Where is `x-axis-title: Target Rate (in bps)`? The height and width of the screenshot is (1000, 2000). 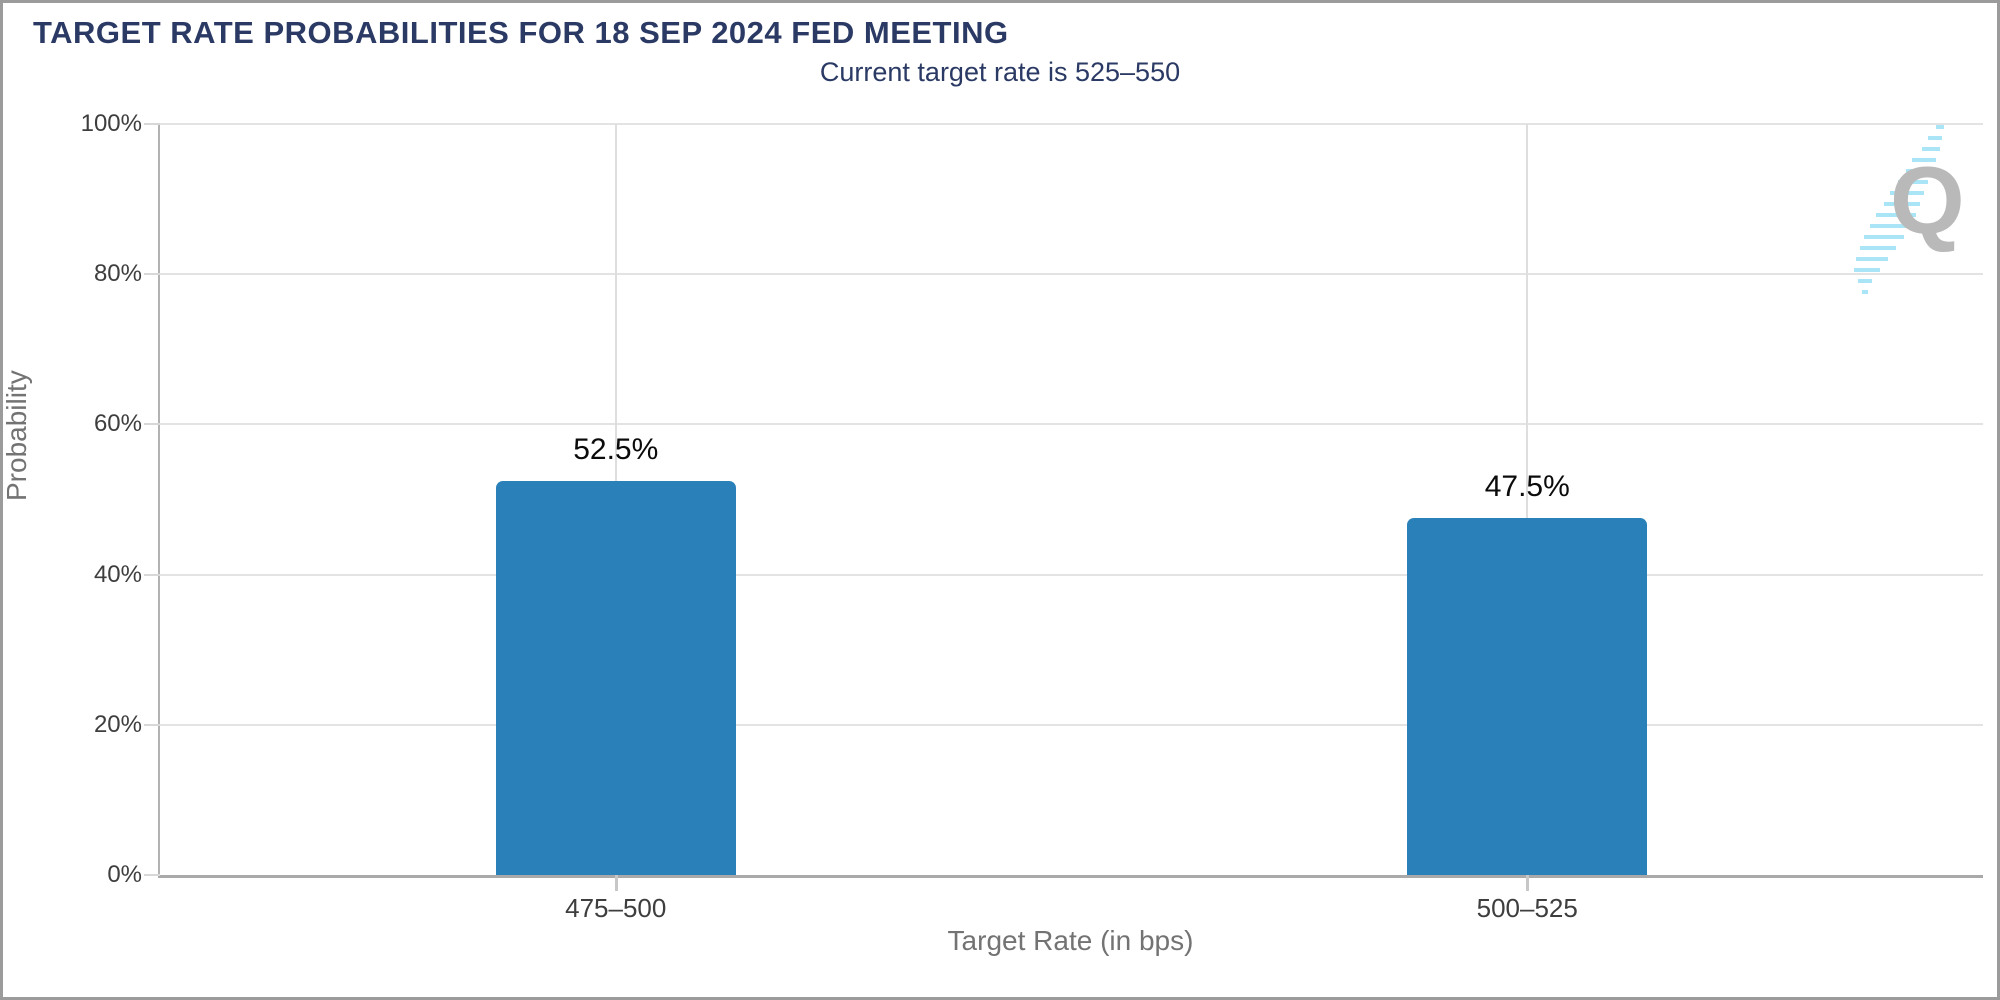 x-axis-title: Target Rate (in bps) is located at coordinates (1070, 940).